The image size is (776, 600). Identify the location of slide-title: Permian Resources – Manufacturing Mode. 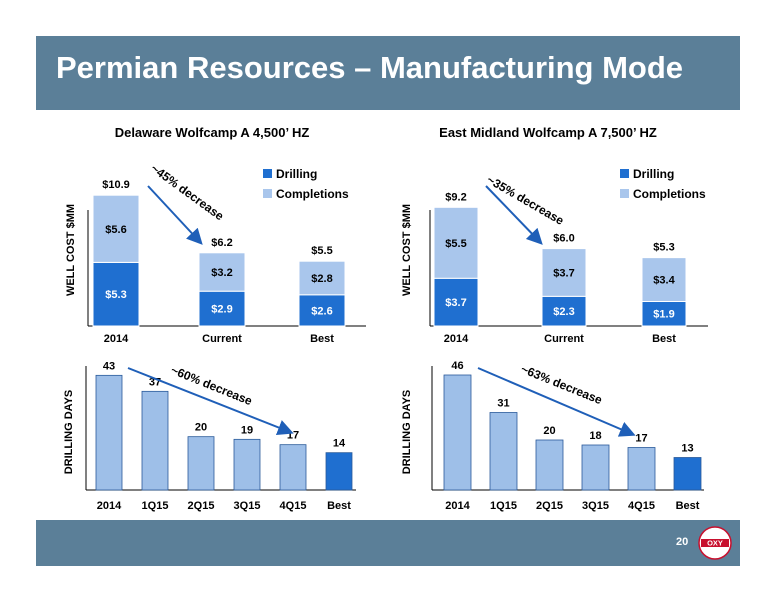
(370, 67).